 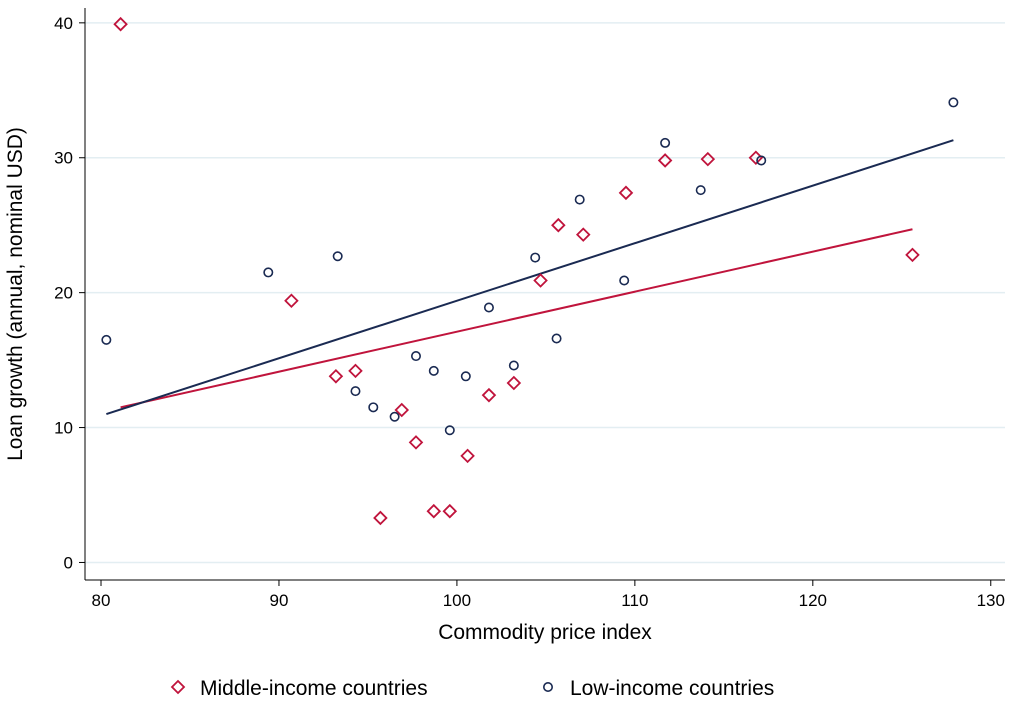 I want to click on legend-label: Middle-income countries, so click(x=314, y=688).